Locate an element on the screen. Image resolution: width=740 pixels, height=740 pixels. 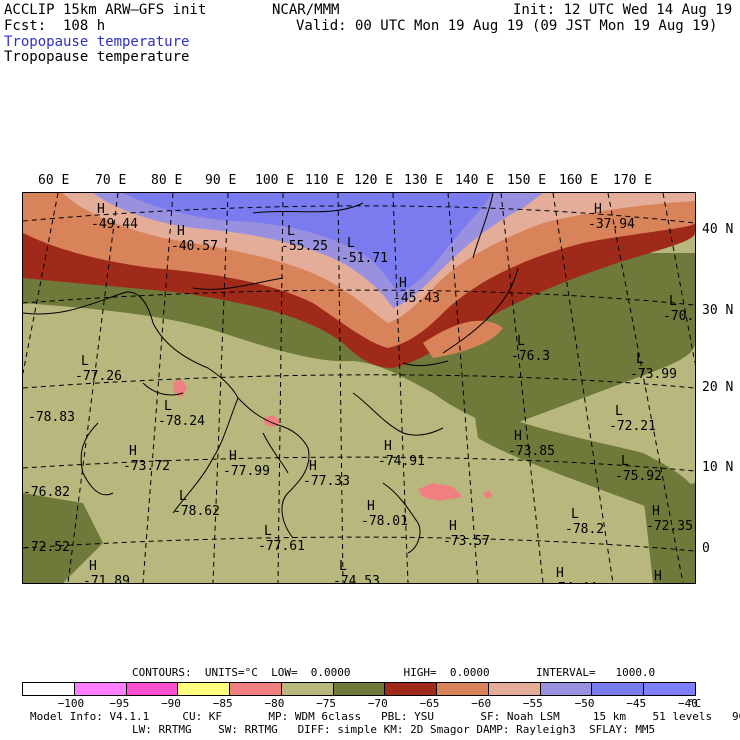
marker-value: -71.89 is located at coordinates (106, 578).